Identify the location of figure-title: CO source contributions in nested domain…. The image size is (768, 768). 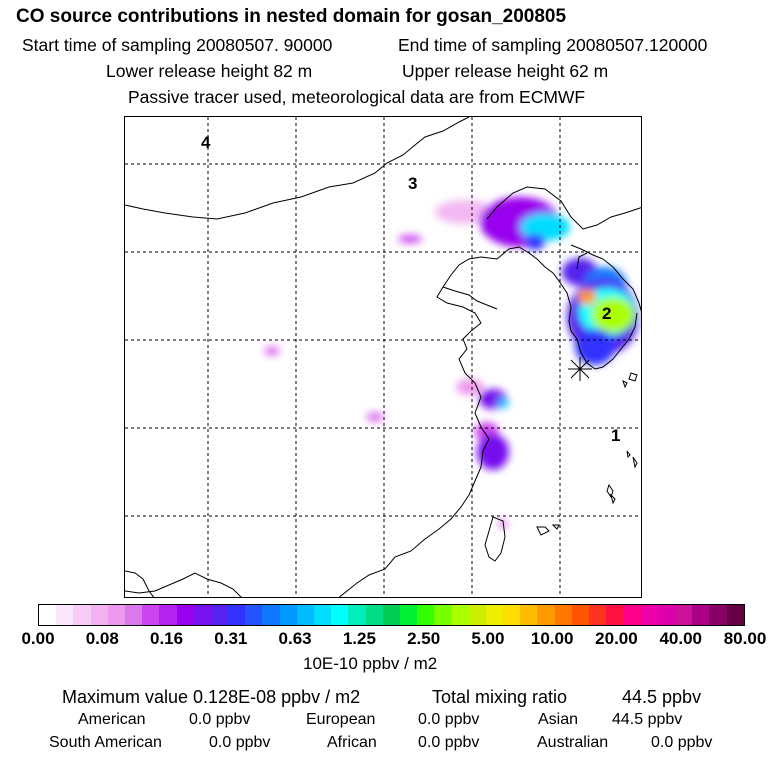
(291, 16).